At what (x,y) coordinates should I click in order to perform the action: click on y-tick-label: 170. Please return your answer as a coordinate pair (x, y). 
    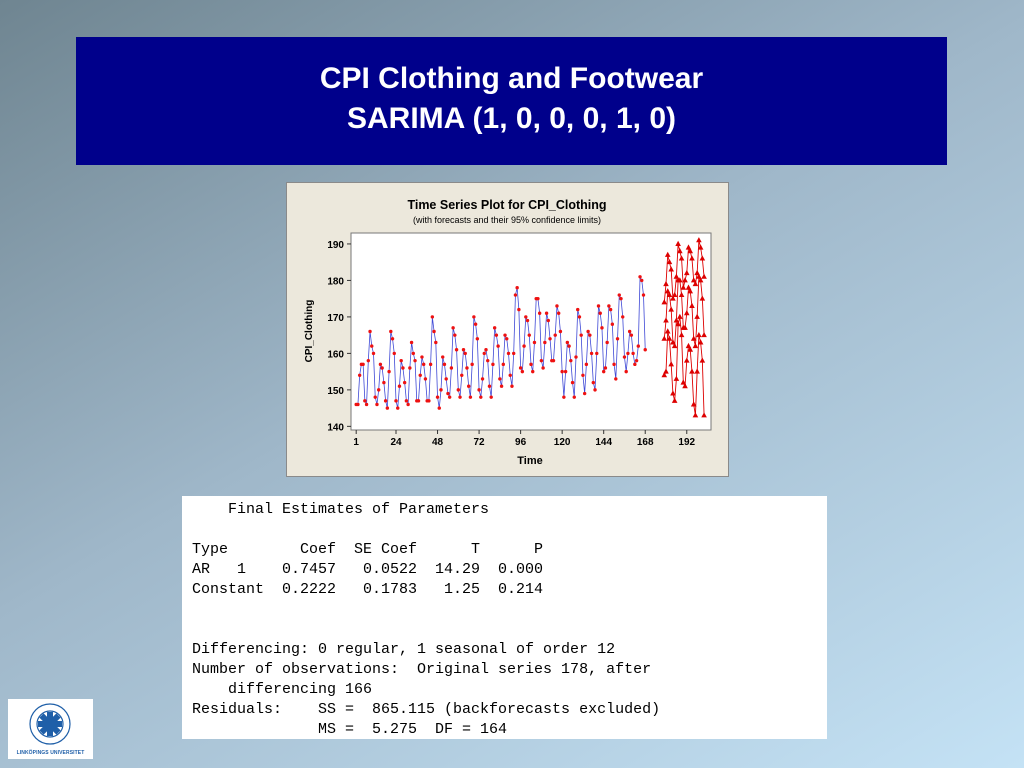
    Looking at the image, I should click on (335, 318).